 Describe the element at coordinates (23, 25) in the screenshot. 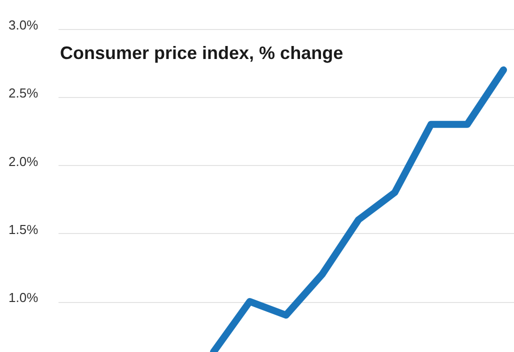

I see `y-tick-label: 3.0%` at that location.